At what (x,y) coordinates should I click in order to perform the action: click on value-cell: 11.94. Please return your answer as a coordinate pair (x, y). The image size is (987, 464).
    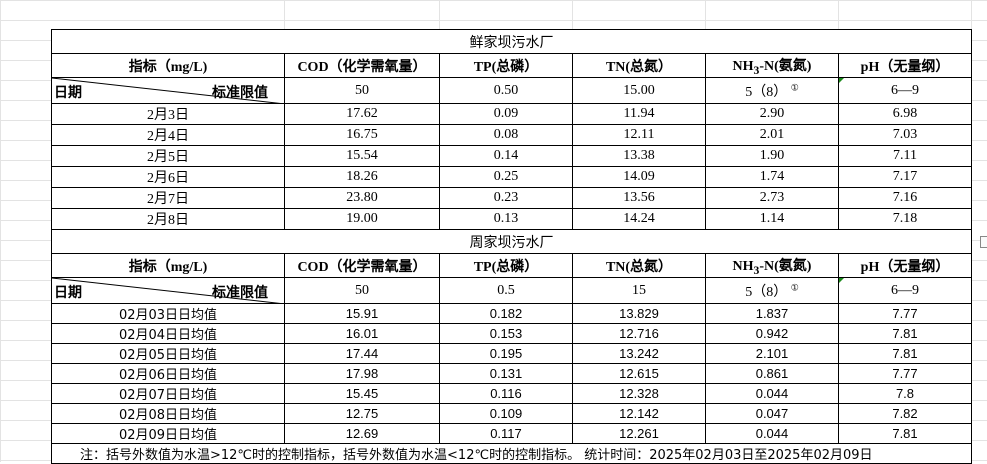
    Looking at the image, I should click on (639, 114).